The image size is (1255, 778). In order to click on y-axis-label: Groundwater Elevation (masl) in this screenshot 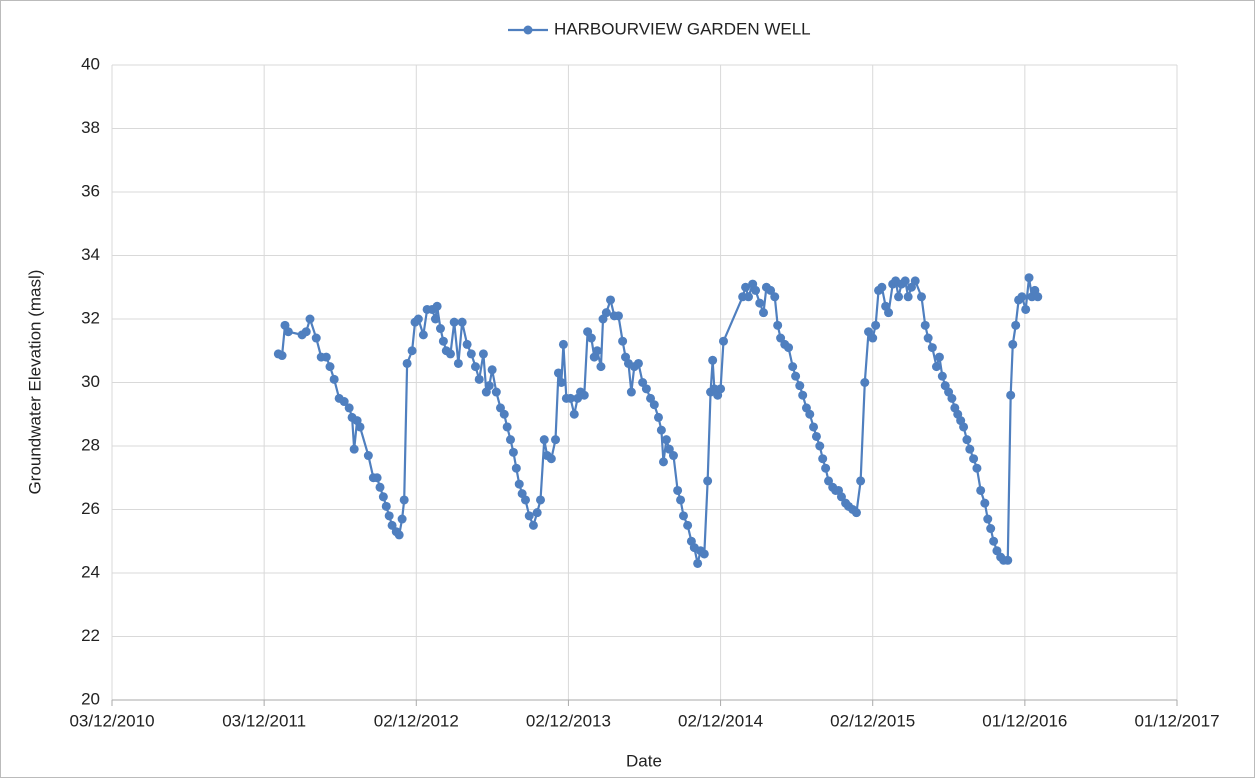, I will do `click(34, 382)`.